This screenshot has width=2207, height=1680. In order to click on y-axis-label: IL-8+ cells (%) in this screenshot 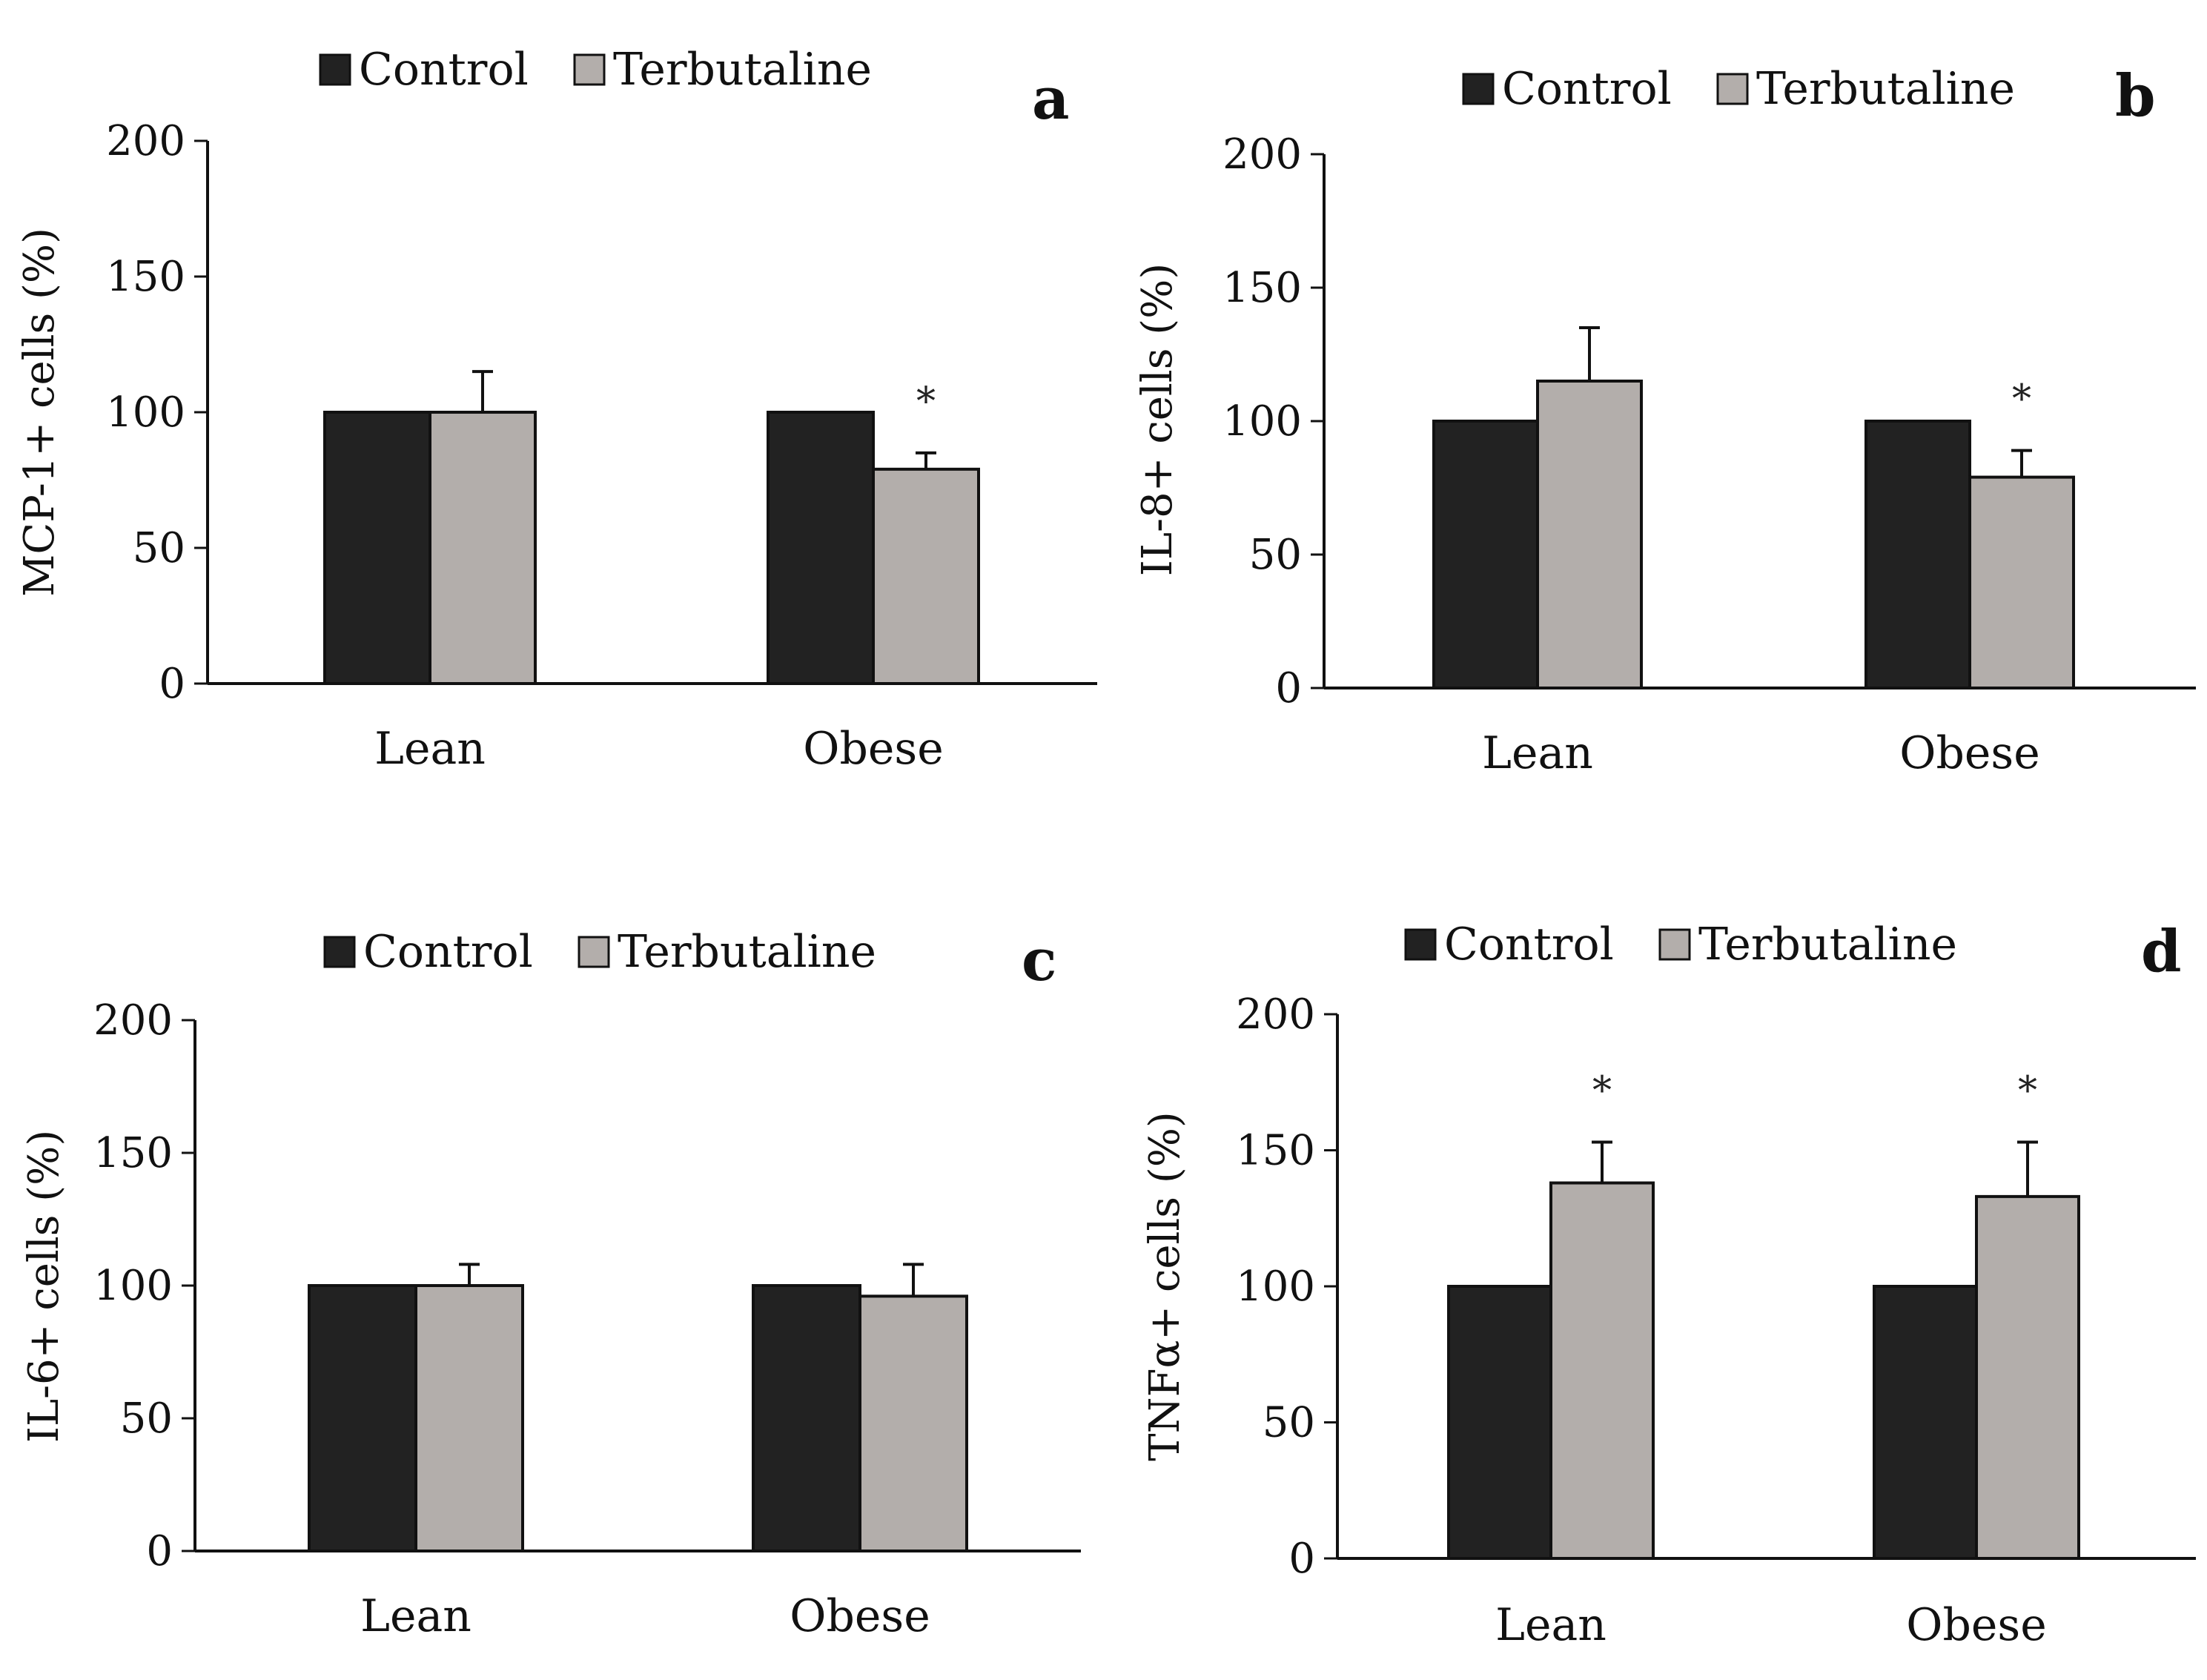, I will do `click(1158, 419)`.